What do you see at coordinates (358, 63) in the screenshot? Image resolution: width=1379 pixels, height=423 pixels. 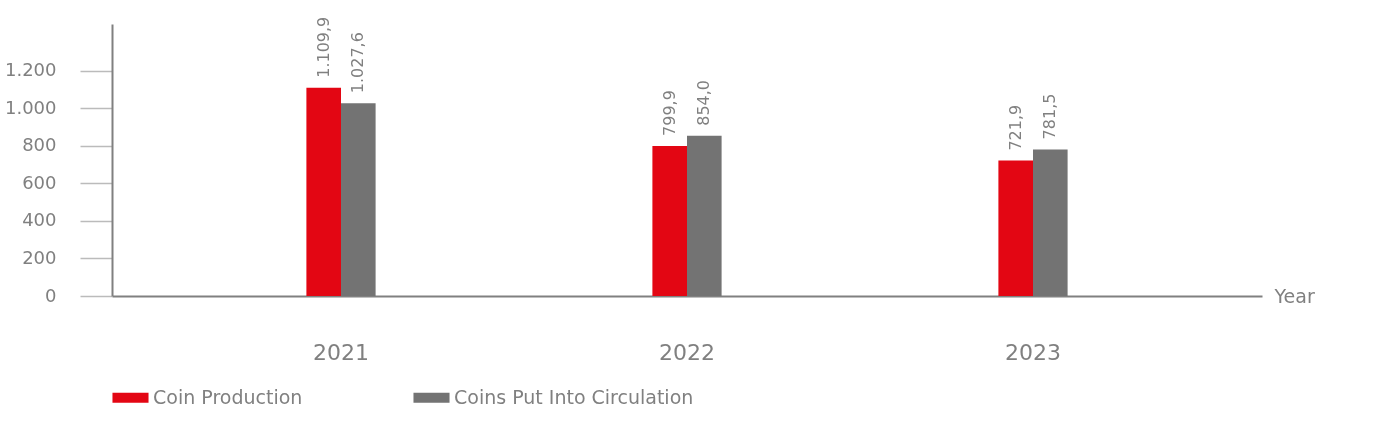 I see `data-label: 1.027,6` at bounding box center [358, 63].